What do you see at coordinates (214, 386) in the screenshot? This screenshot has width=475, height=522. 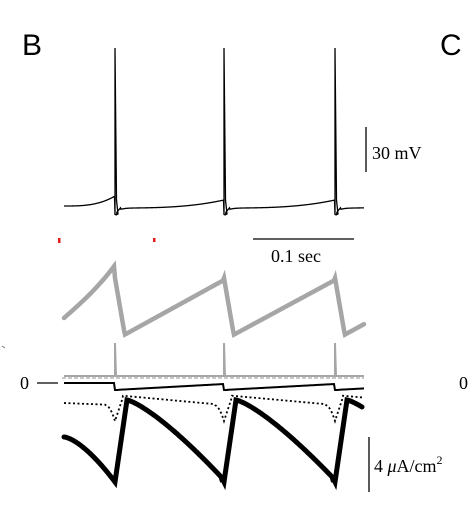 I see `black-current-near-zero` at bounding box center [214, 386].